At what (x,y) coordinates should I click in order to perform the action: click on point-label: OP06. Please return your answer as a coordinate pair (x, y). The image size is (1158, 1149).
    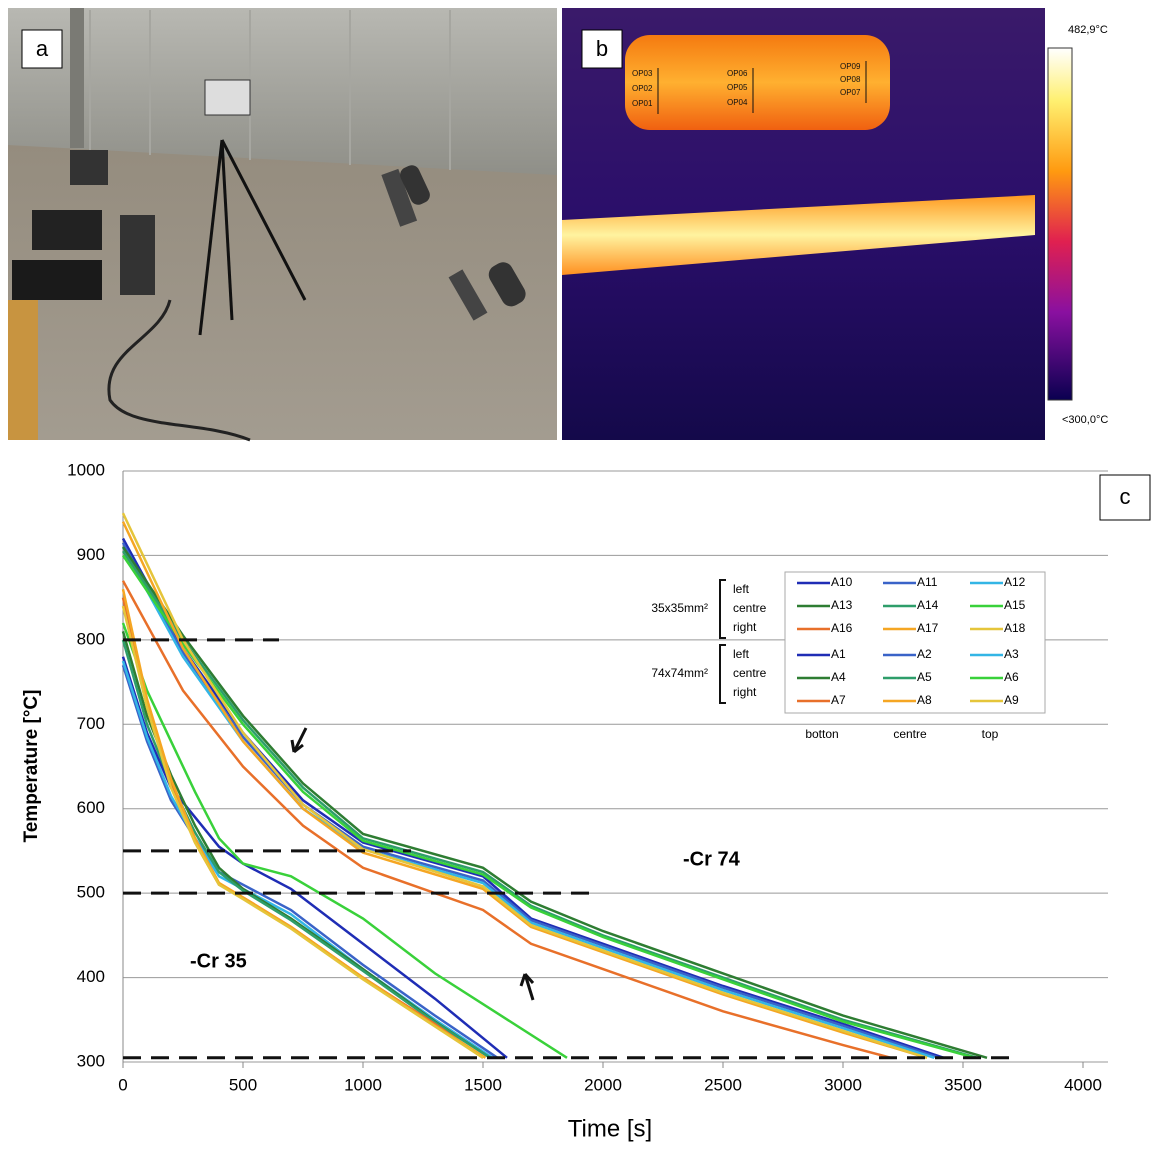
    Looking at the image, I should click on (737, 73).